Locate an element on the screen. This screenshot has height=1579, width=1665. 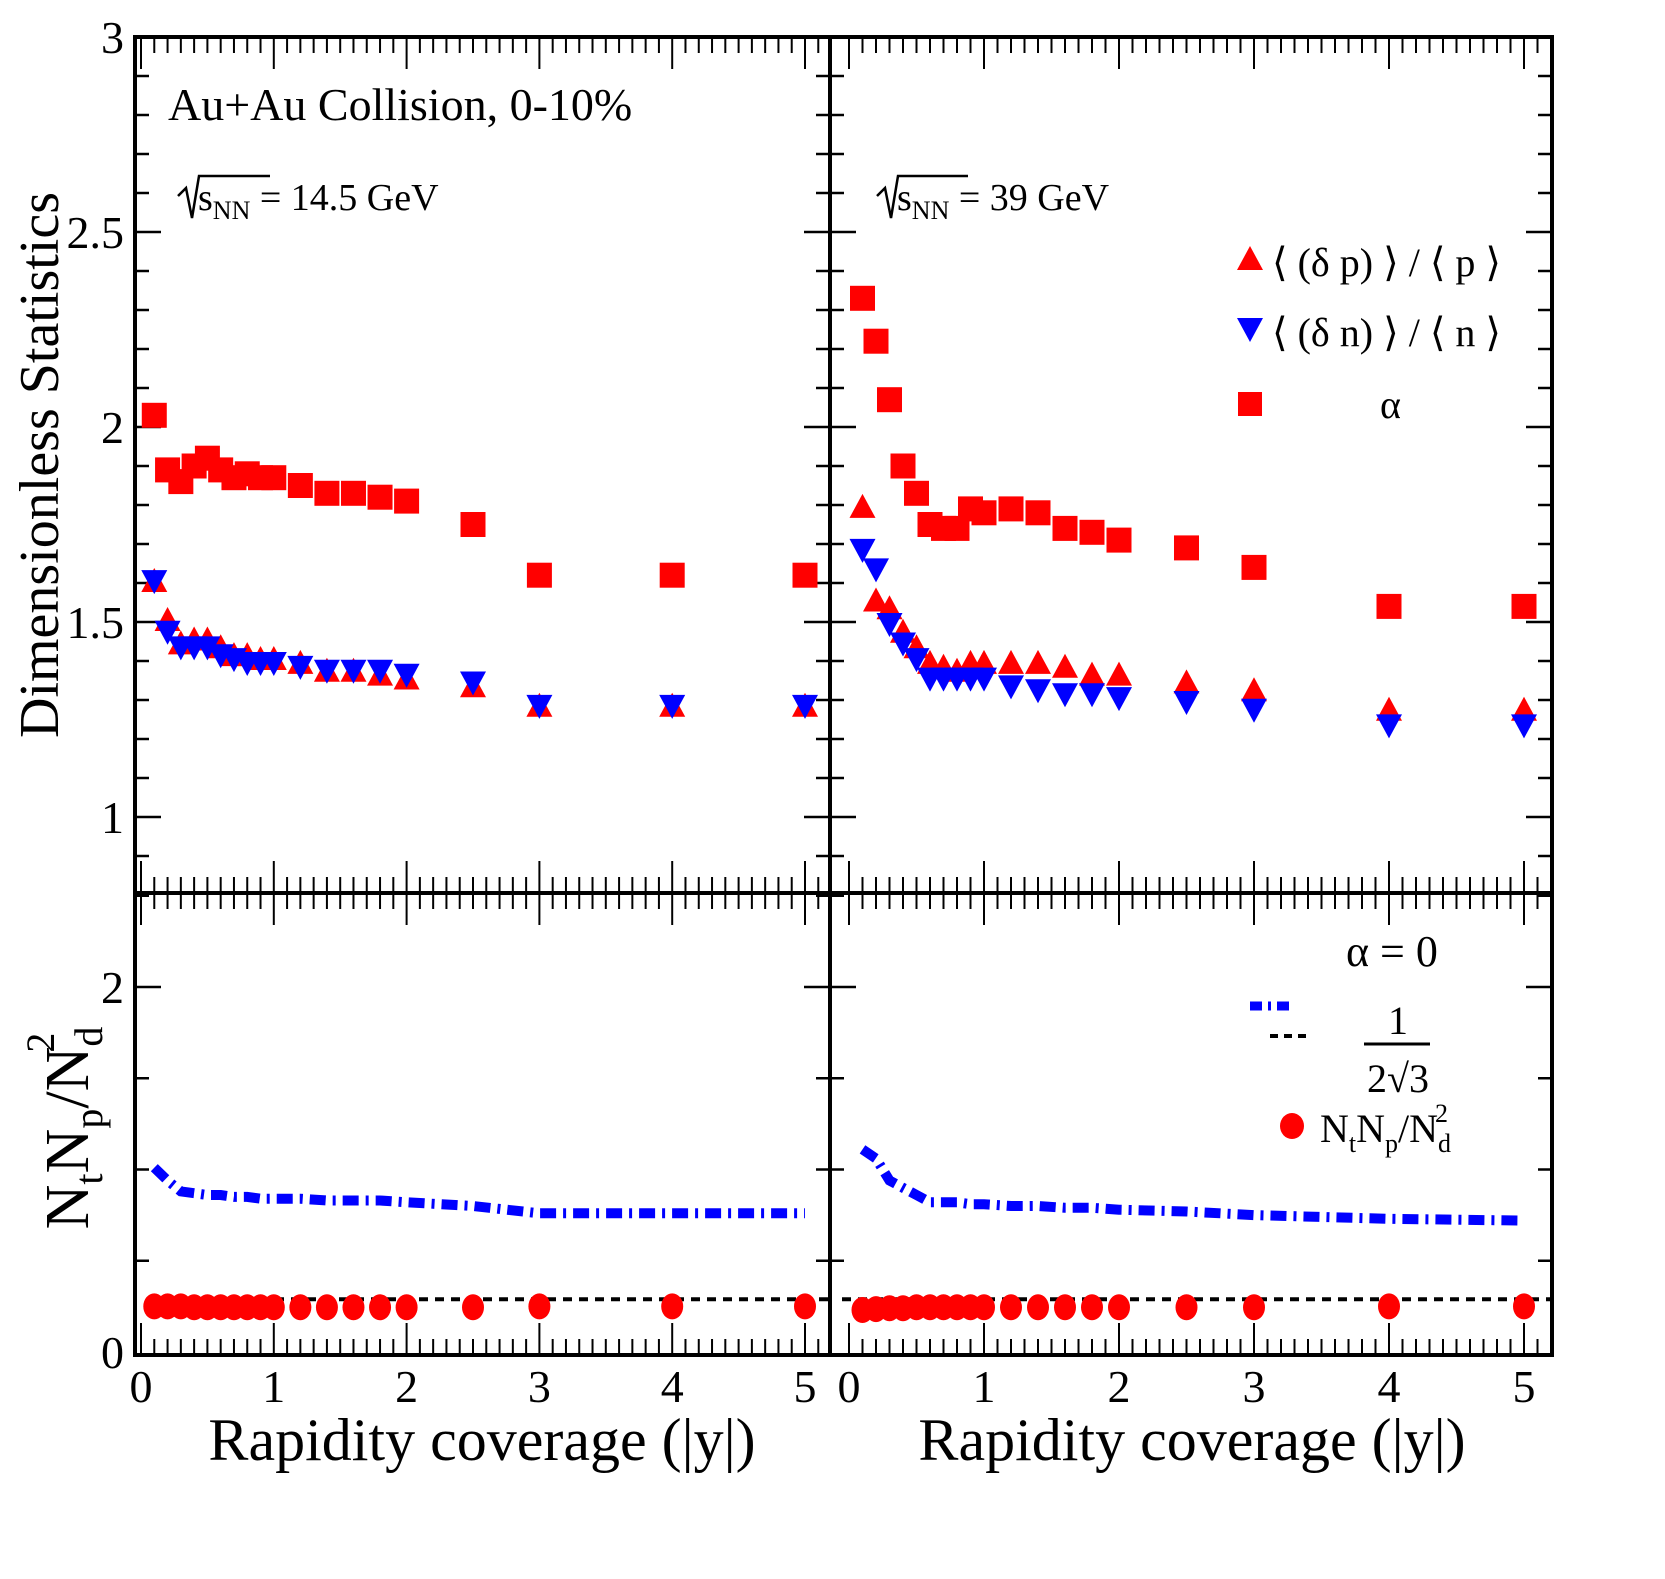
legend-ratio-sup-2: 2 is located at coordinates (1441, 1113).